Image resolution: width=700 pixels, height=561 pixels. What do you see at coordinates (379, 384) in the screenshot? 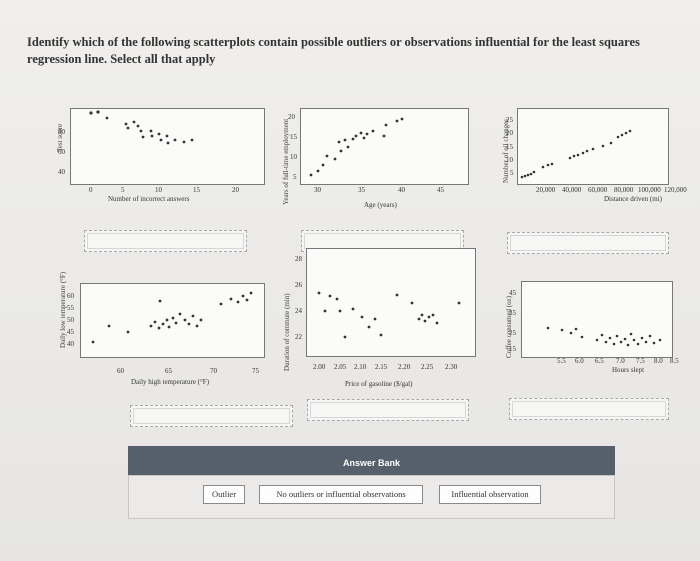
I see `plot5-xlabel: Price of gasoline ($/gal)` at bounding box center [379, 384].